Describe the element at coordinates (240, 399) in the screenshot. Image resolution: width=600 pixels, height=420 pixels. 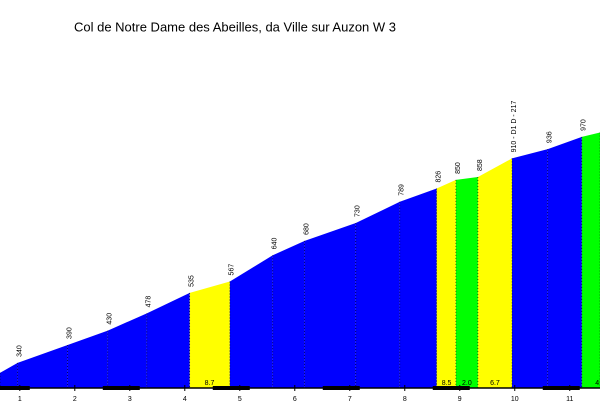
I see `x-tick-label: 5` at that location.